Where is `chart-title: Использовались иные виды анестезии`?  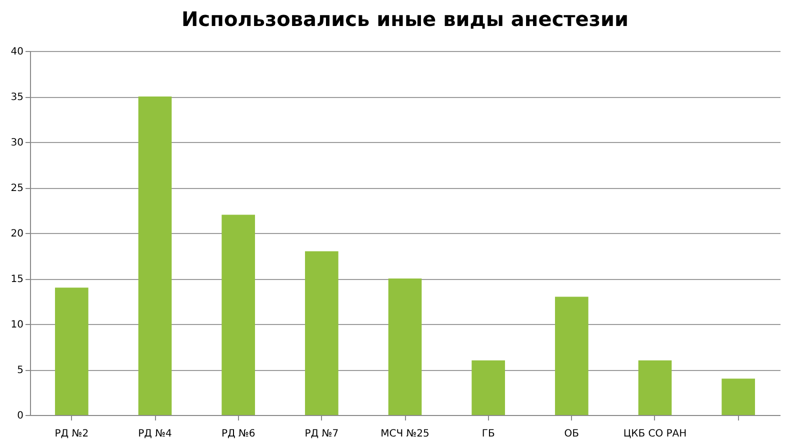
chart-title: Использовались иные виды анестезии is located at coordinates (405, 19).